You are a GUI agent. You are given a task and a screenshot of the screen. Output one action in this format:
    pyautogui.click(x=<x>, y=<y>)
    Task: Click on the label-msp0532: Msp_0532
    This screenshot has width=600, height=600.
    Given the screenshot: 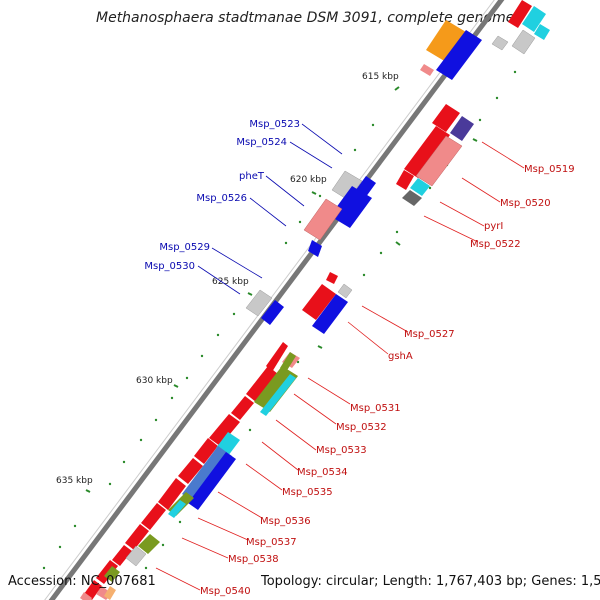 What is the action you would take?
    pyautogui.click(x=361, y=427)
    